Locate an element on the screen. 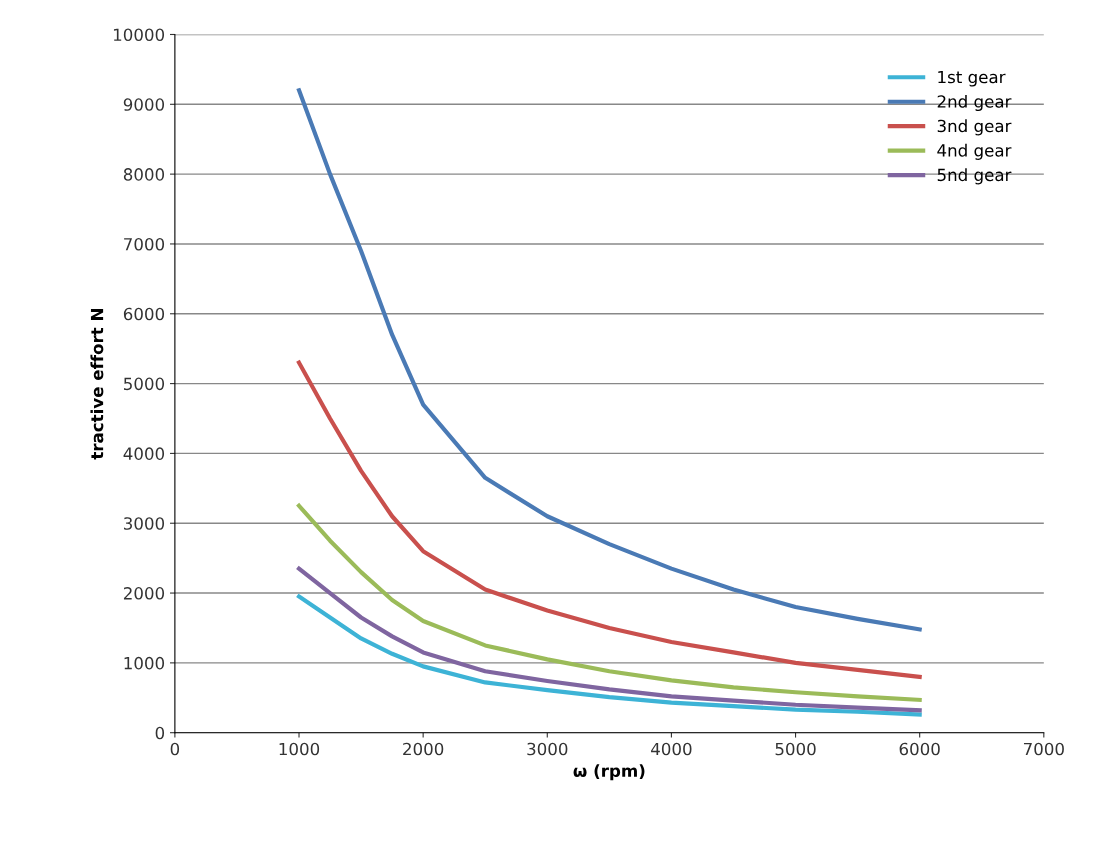 The image size is (1093, 862). x-tick-label: 3000 is located at coordinates (547, 749).